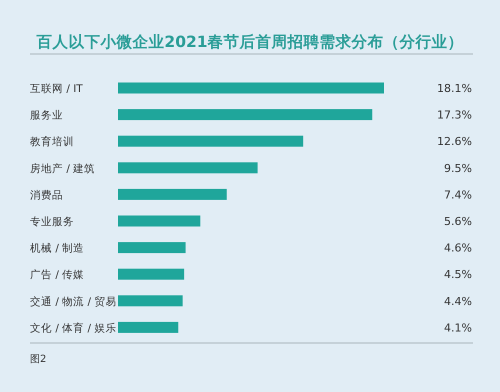 The width and height of the screenshot is (500, 392). Describe the element at coordinates (458, 168) in the screenshot. I see `data-label: 9.5%` at that location.